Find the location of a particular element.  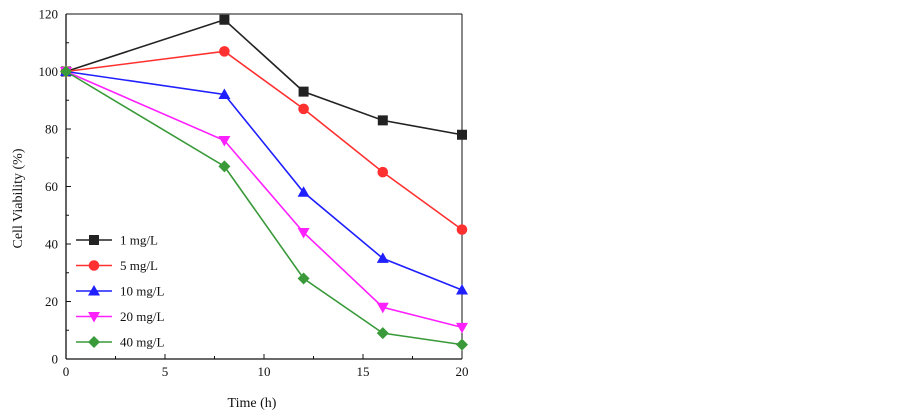

y-tick-label: 120 is located at coordinates (49, 14).